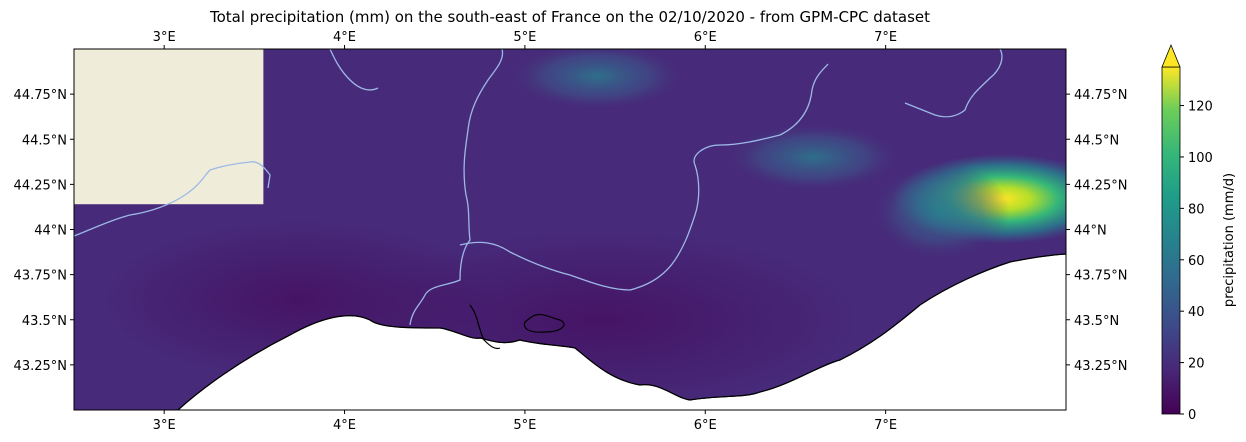 Image resolution: width=1246 pixels, height=442 pixels. What do you see at coordinates (1229, 240) in the screenshot?
I see `colorbar-label: precipitation (mm/d)` at bounding box center [1229, 240].